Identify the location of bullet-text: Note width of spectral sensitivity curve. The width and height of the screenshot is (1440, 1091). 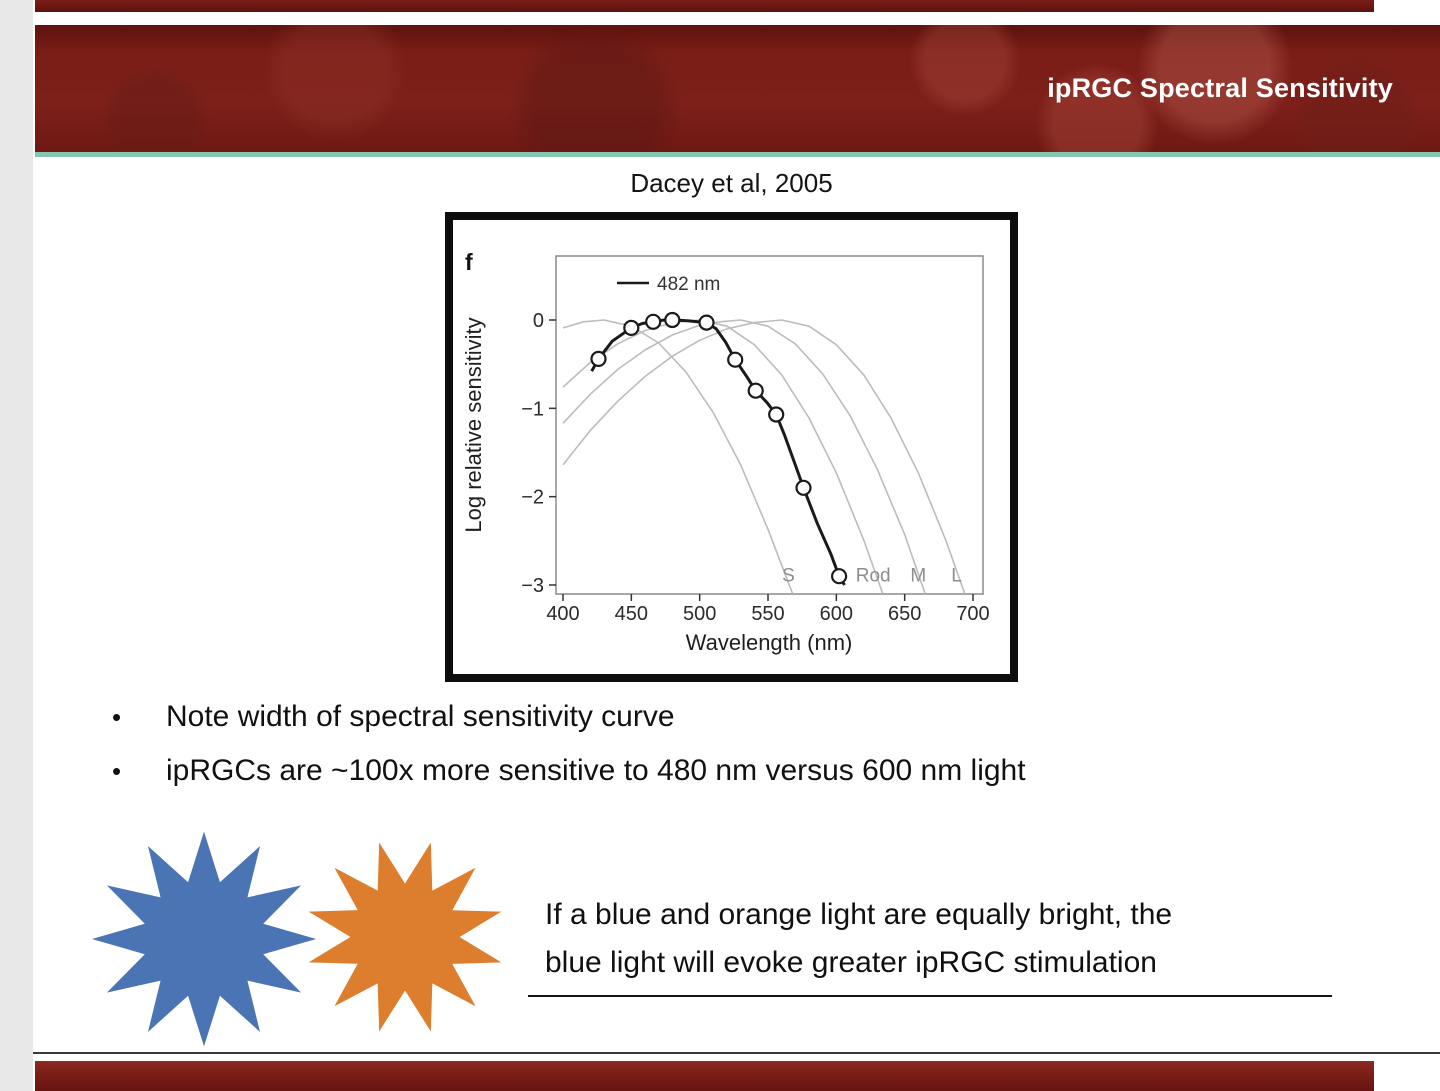
(420, 716).